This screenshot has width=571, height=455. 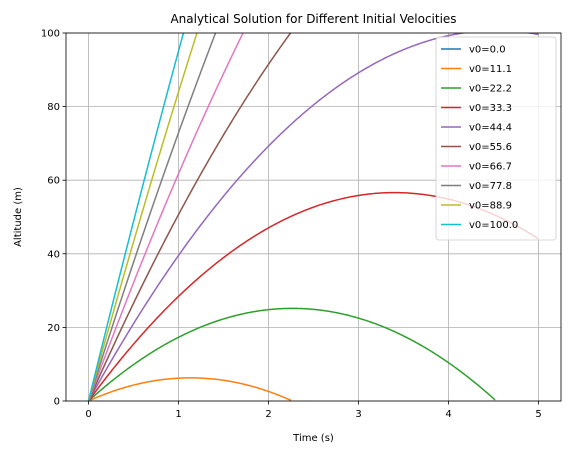 I want to click on x-tick-label: 5, so click(x=538, y=414).